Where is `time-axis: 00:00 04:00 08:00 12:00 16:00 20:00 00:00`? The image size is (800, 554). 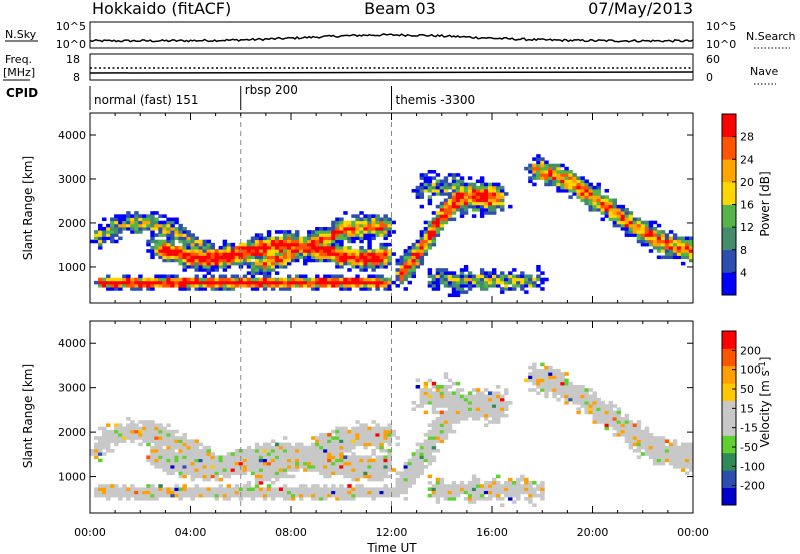
time-axis: 00:00 04:00 08:00 12:00 16:00 20:00 00:00 is located at coordinates (391, 532).